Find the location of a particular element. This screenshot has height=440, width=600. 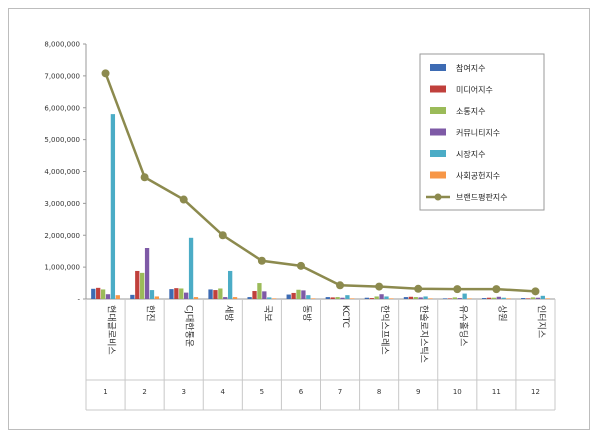

legend-label: 시장지수 is located at coordinates (470, 154).